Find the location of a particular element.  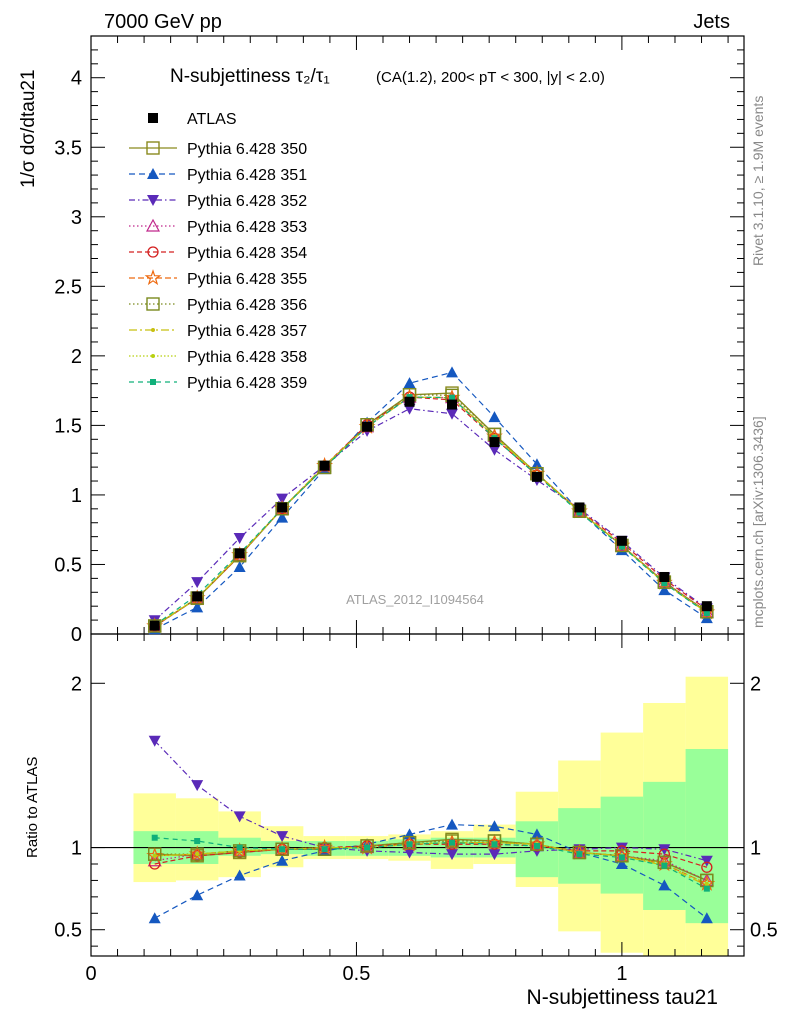

legend-label: Pythia 6.428 354 is located at coordinates (247, 253).